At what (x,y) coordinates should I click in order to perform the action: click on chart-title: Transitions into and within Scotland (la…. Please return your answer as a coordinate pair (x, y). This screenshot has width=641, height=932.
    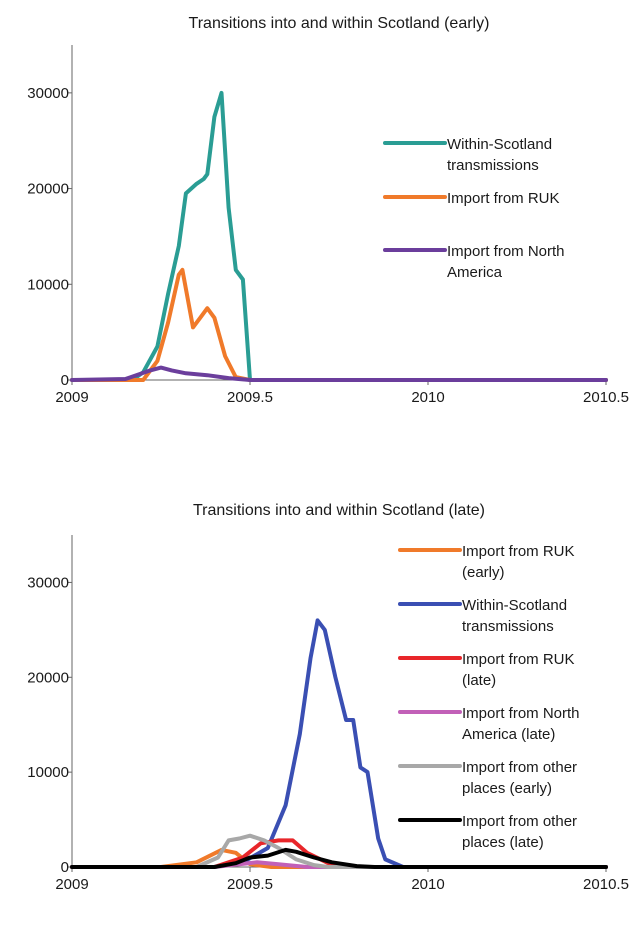
    Looking at the image, I should click on (339, 510).